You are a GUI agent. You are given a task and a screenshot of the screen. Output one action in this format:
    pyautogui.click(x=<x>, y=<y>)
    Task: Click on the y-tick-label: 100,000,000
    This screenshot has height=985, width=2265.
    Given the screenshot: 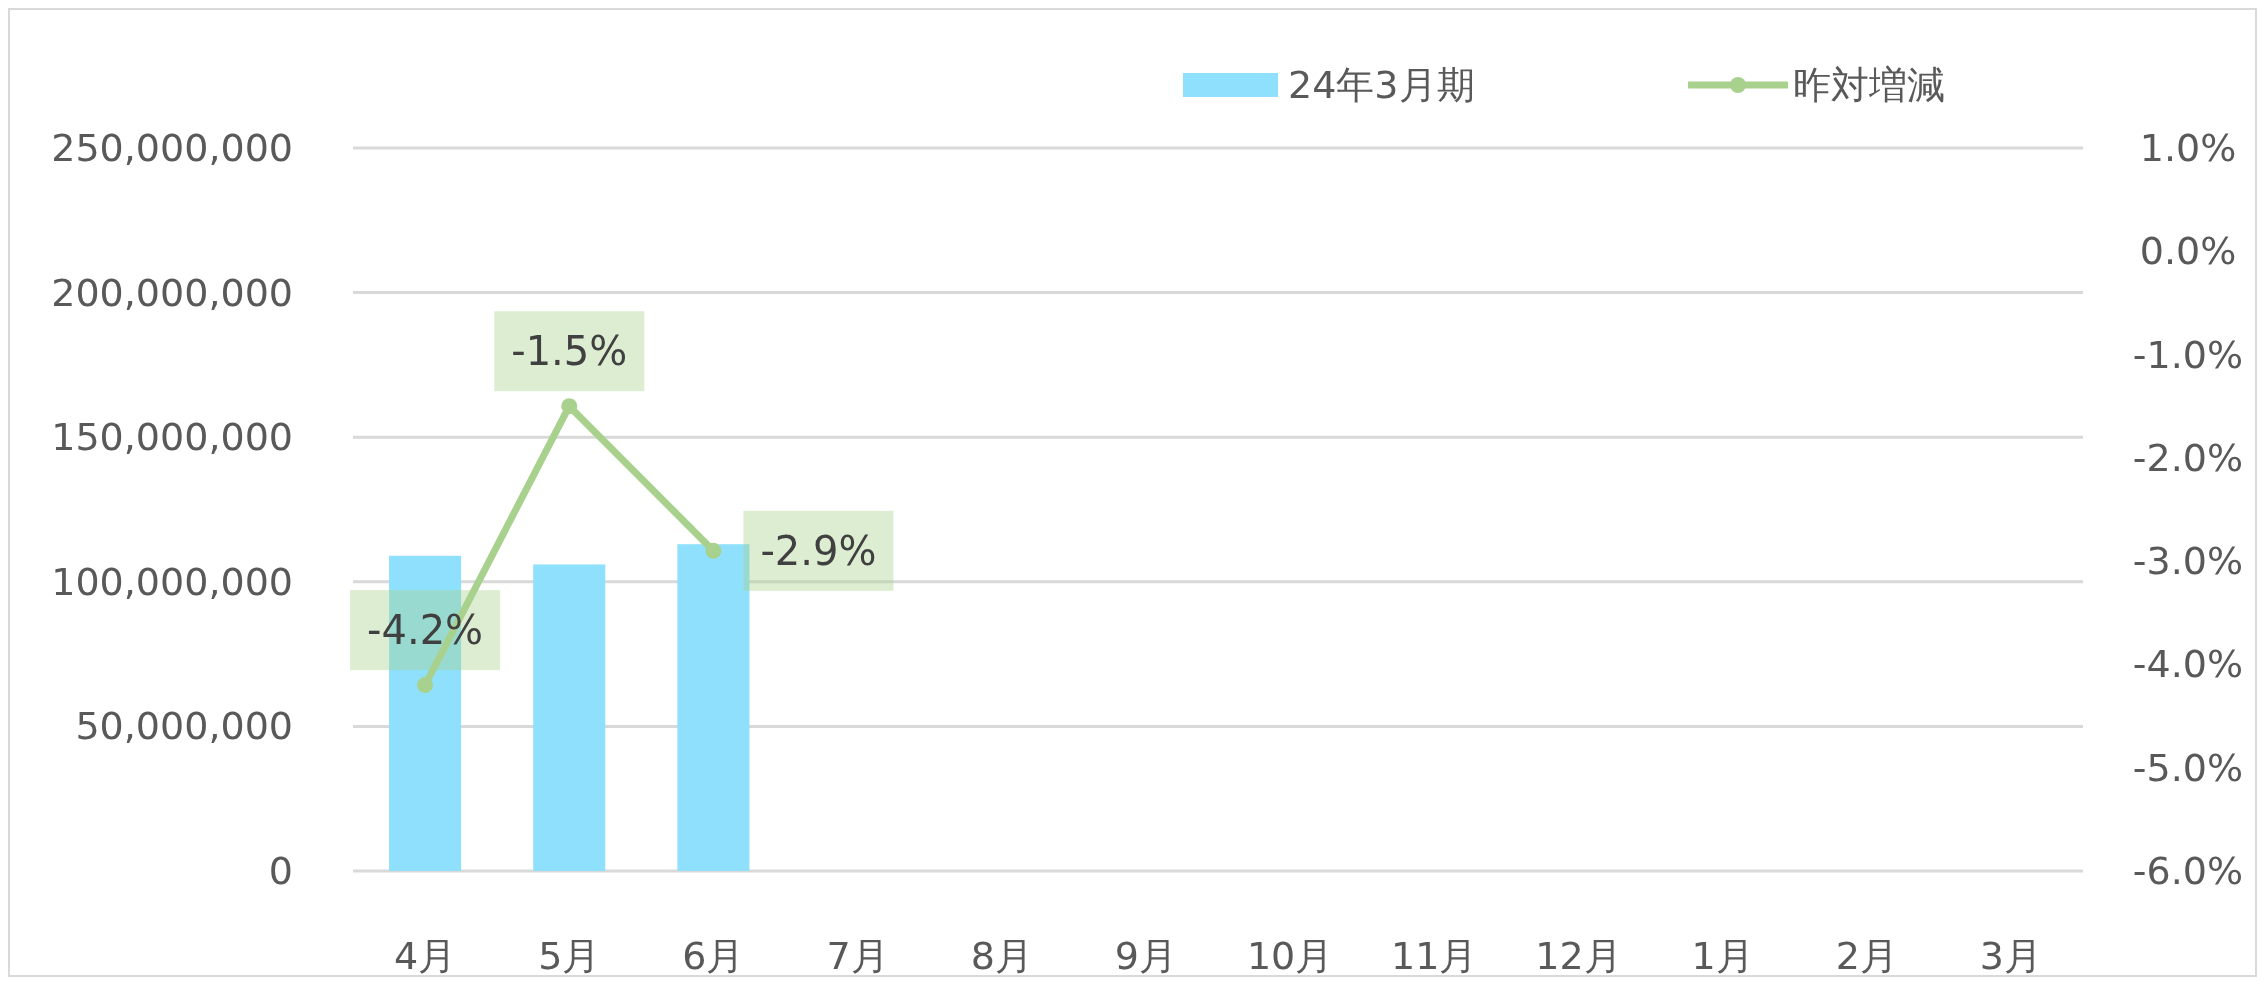 What is the action you would take?
    pyautogui.click(x=172, y=581)
    